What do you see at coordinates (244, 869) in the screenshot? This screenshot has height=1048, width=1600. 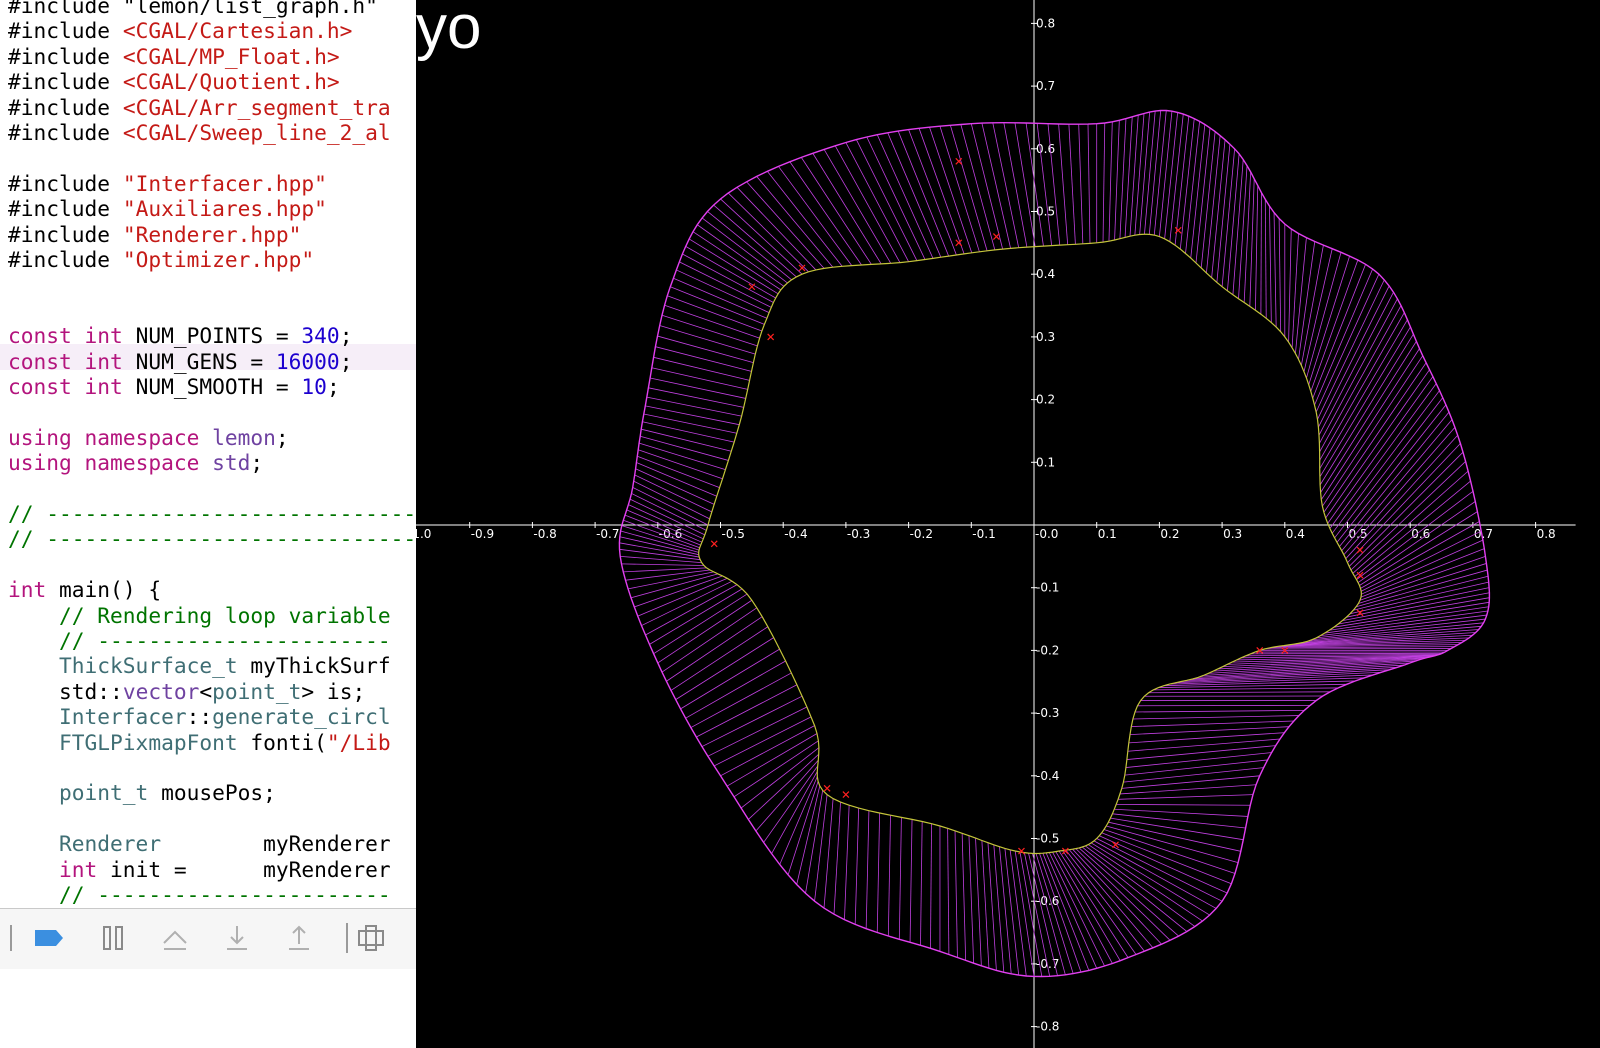 I see `code-token: init = myRenderer` at bounding box center [244, 869].